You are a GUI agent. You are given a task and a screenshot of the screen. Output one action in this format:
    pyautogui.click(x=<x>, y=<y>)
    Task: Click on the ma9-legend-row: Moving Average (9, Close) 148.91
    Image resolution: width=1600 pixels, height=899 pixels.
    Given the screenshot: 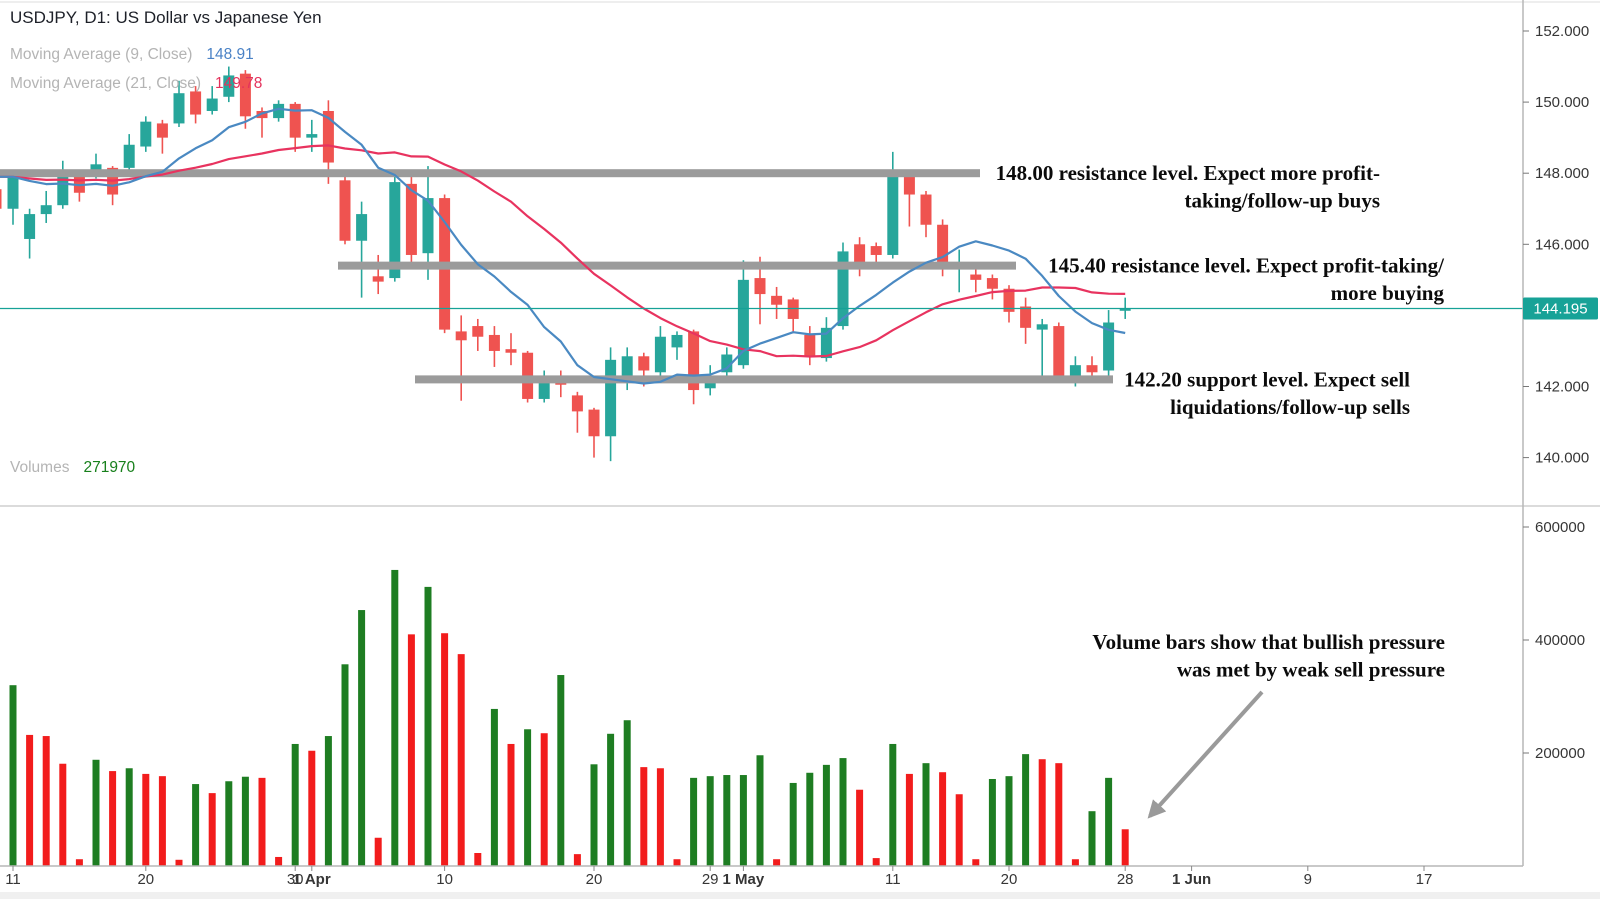 What is the action you would take?
    pyautogui.click(x=132, y=55)
    